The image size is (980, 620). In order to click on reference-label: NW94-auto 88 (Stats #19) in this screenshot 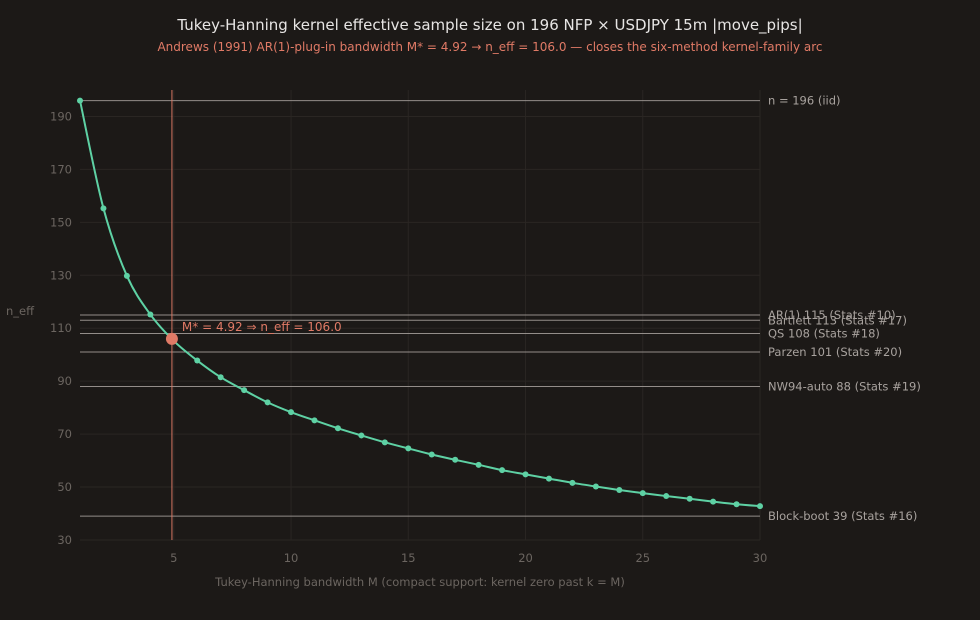, I will do `click(844, 386)`.